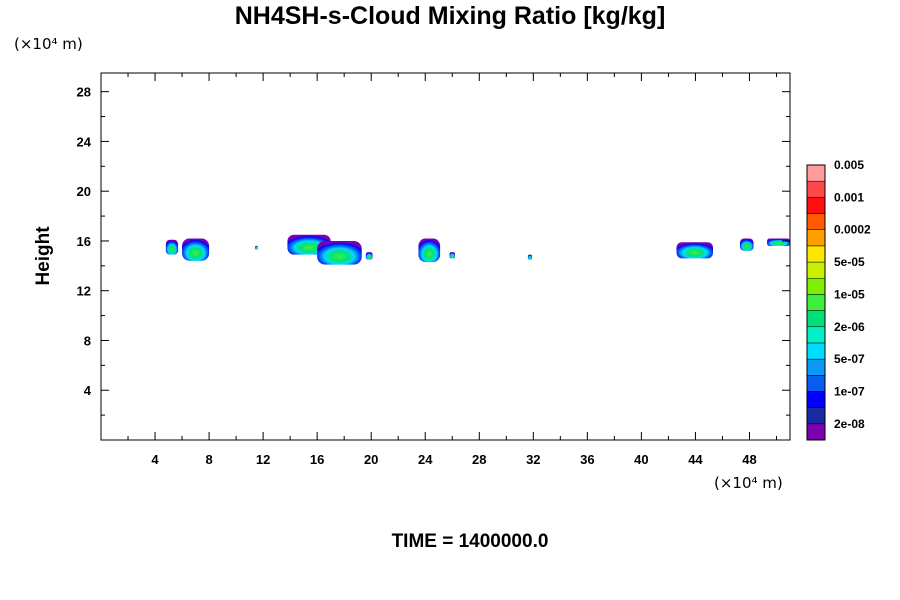 The height and width of the screenshot is (600, 900). What do you see at coordinates (587, 459) in the screenshot?
I see `x-tick-label: 36` at bounding box center [587, 459].